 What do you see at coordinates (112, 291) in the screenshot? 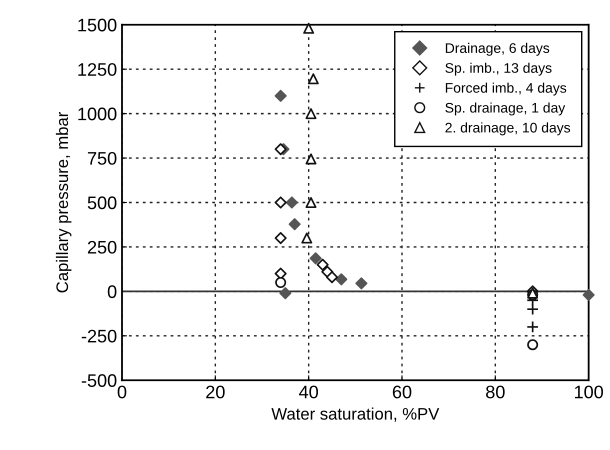
I see `y-tick-label: 0` at bounding box center [112, 291].